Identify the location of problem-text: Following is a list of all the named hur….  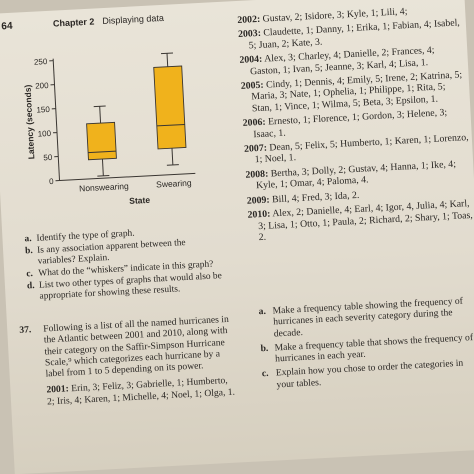
(128, 348).